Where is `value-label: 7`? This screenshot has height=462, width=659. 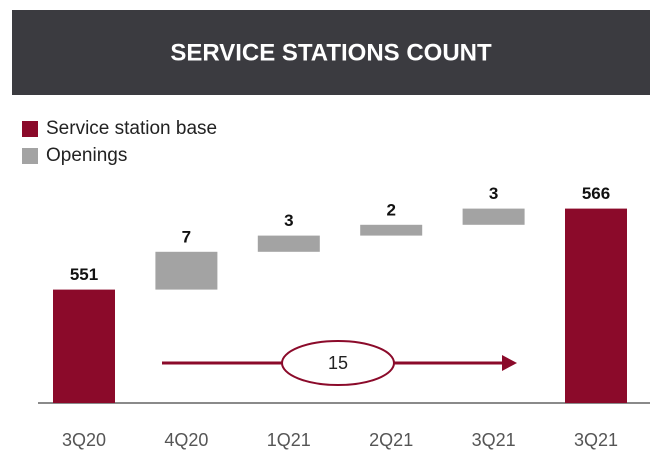 value-label: 7 is located at coordinates (186, 236).